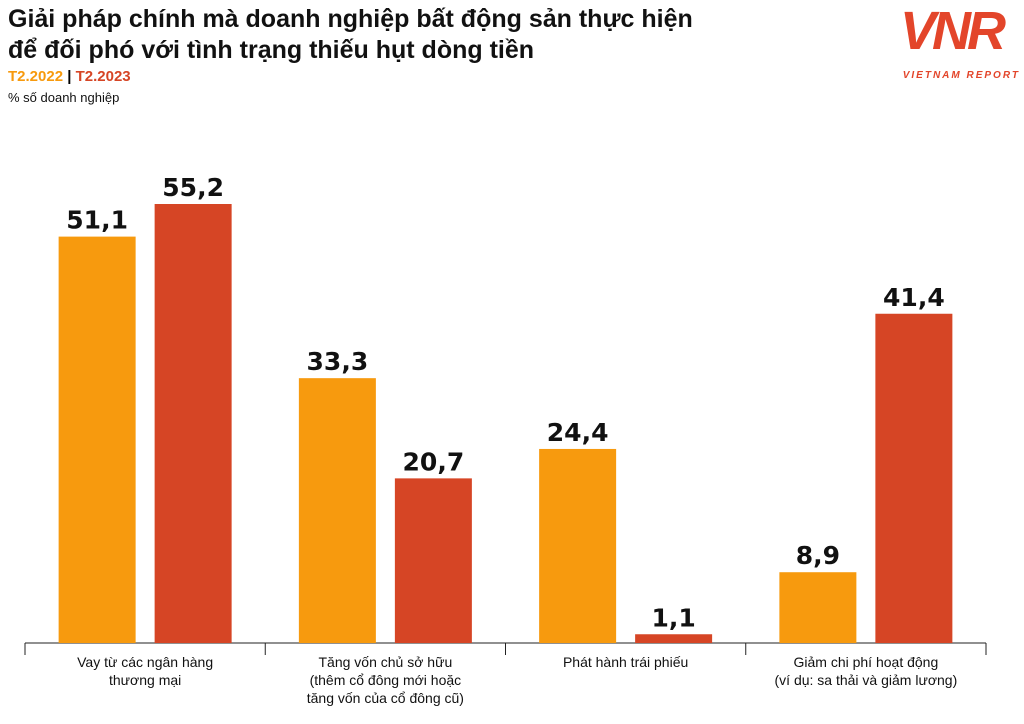 The image size is (1024, 724). I want to click on value-label: 33,3, so click(338, 361).